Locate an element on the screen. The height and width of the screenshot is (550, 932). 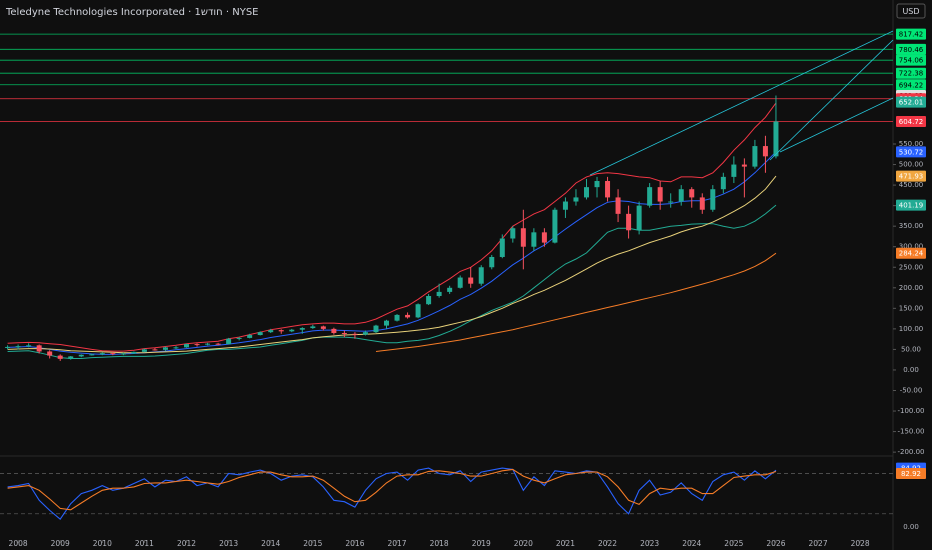
x-tick-label: 2014 is located at coordinates (270, 543).